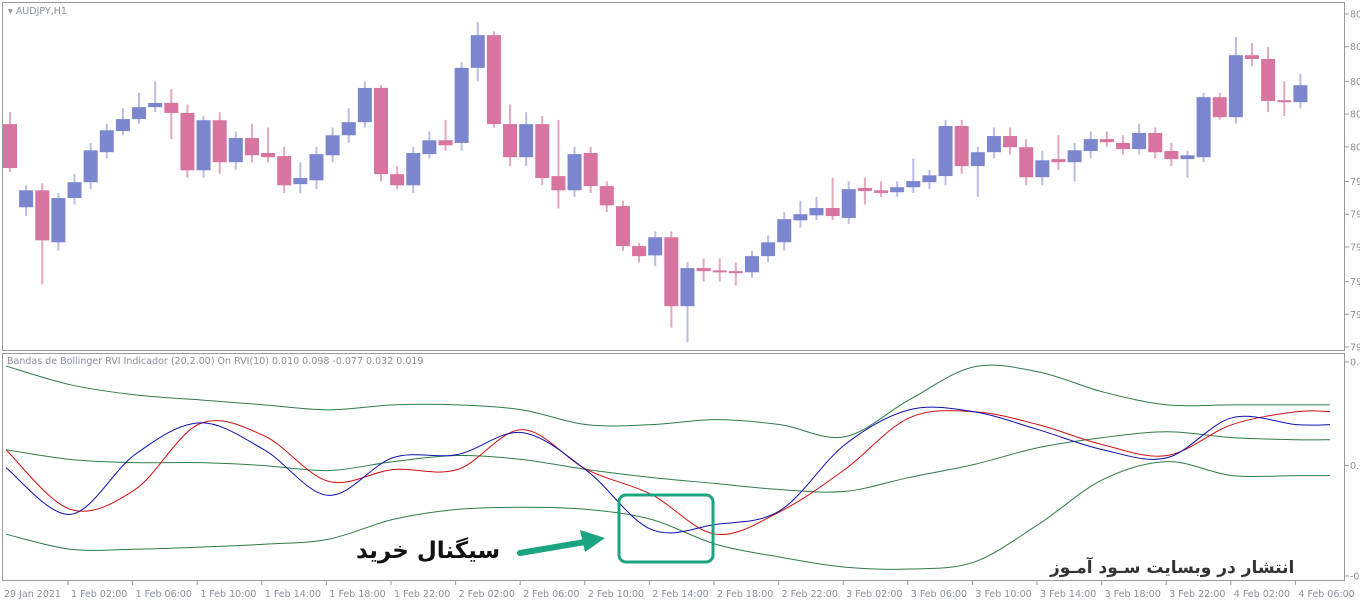 The height and width of the screenshot is (606, 1360). I want to click on menu-triangle-icon: ▾, so click(10, 11).